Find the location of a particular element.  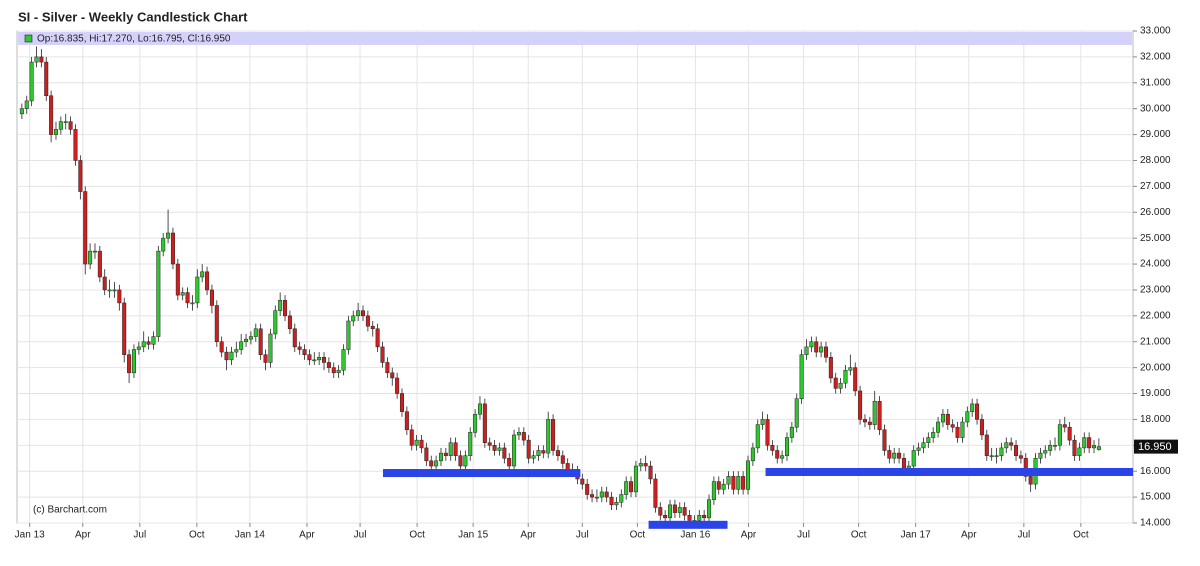

y-tick-label: 28.000 is located at coordinates (1155, 160).